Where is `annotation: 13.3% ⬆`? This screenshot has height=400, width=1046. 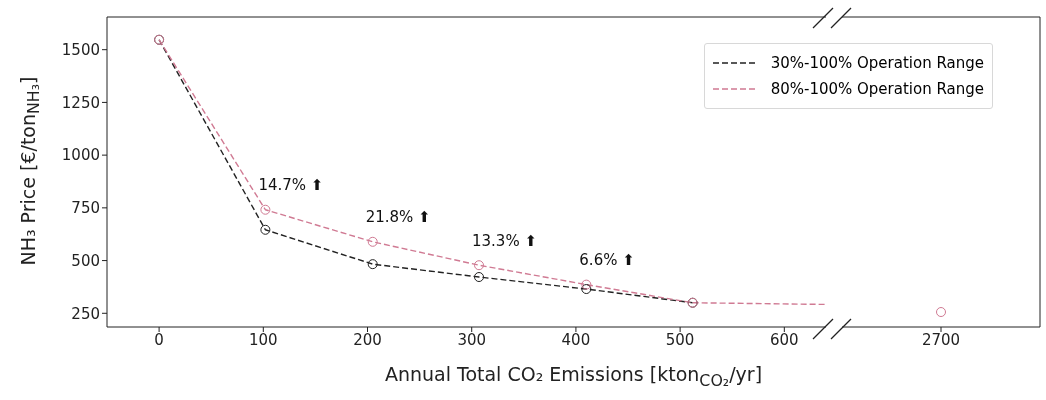
annotation: 13.3% ⬆ is located at coordinates (504, 240).